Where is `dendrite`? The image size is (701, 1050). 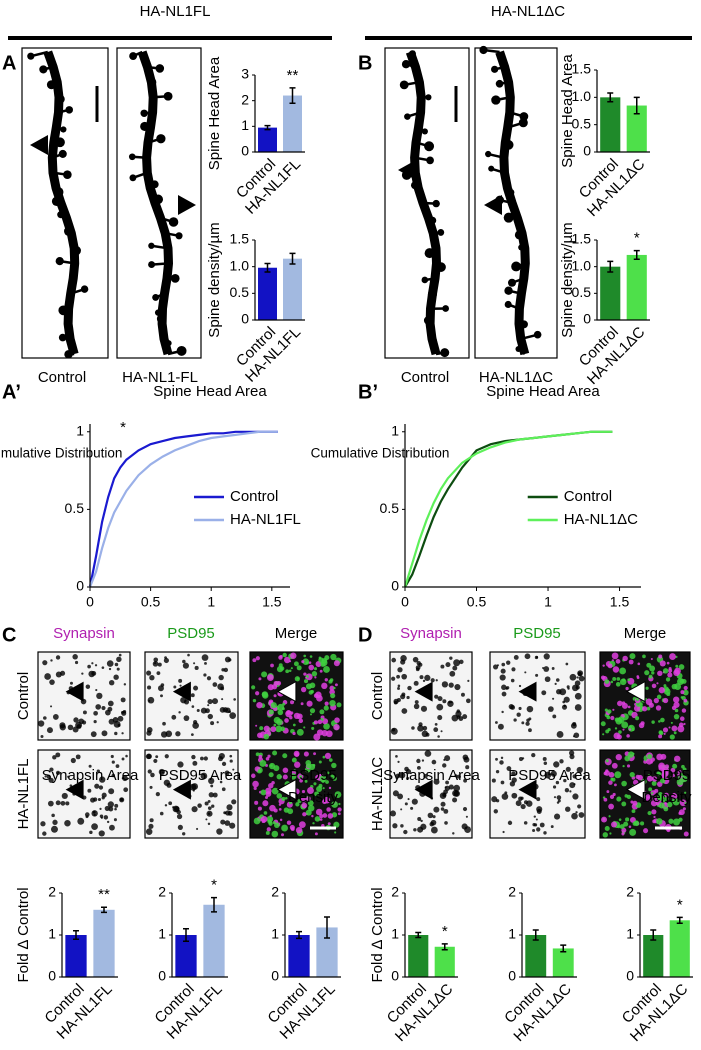
dendrite is located at coordinates (423, 203).